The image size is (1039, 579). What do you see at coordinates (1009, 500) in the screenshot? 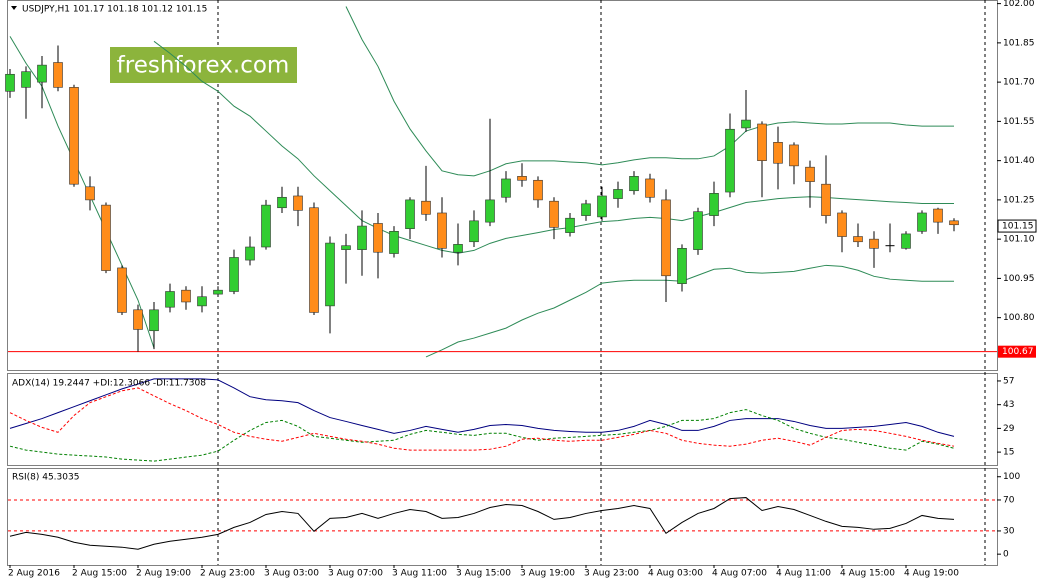
I see `y-tick-label: 70` at bounding box center [1009, 500].